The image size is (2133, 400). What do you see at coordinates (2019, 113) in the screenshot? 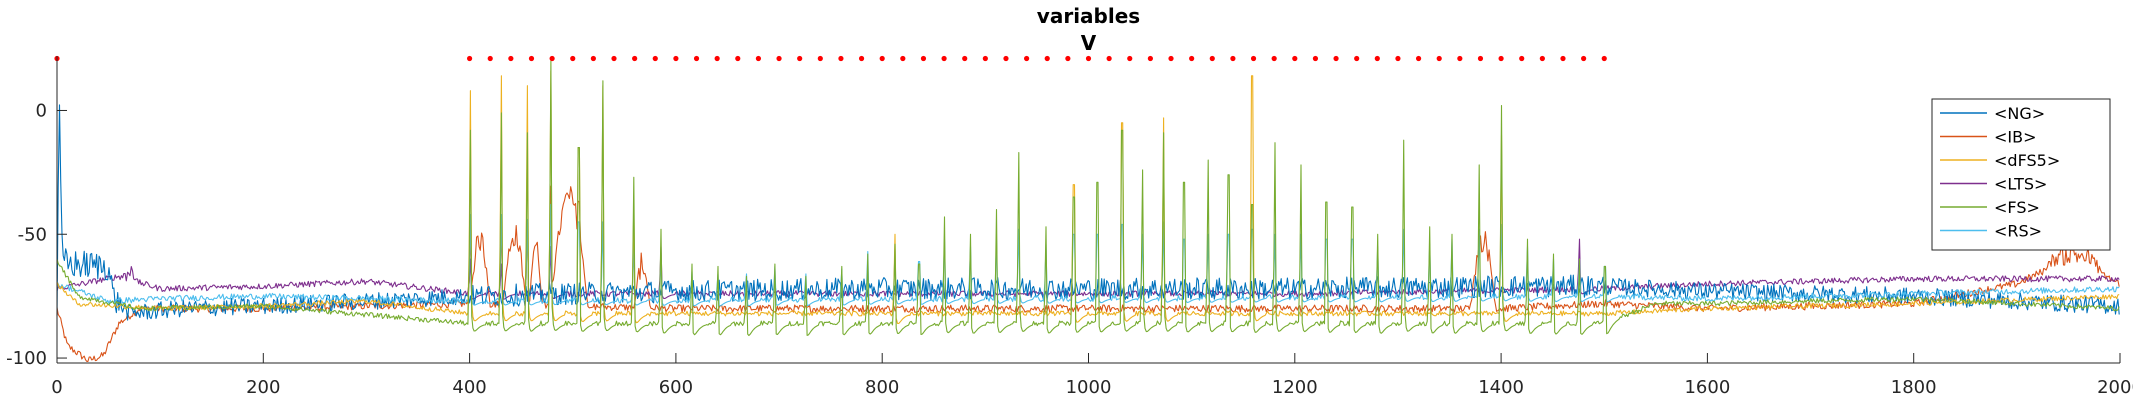
I see `legend-label: <NG>` at bounding box center [2019, 113].